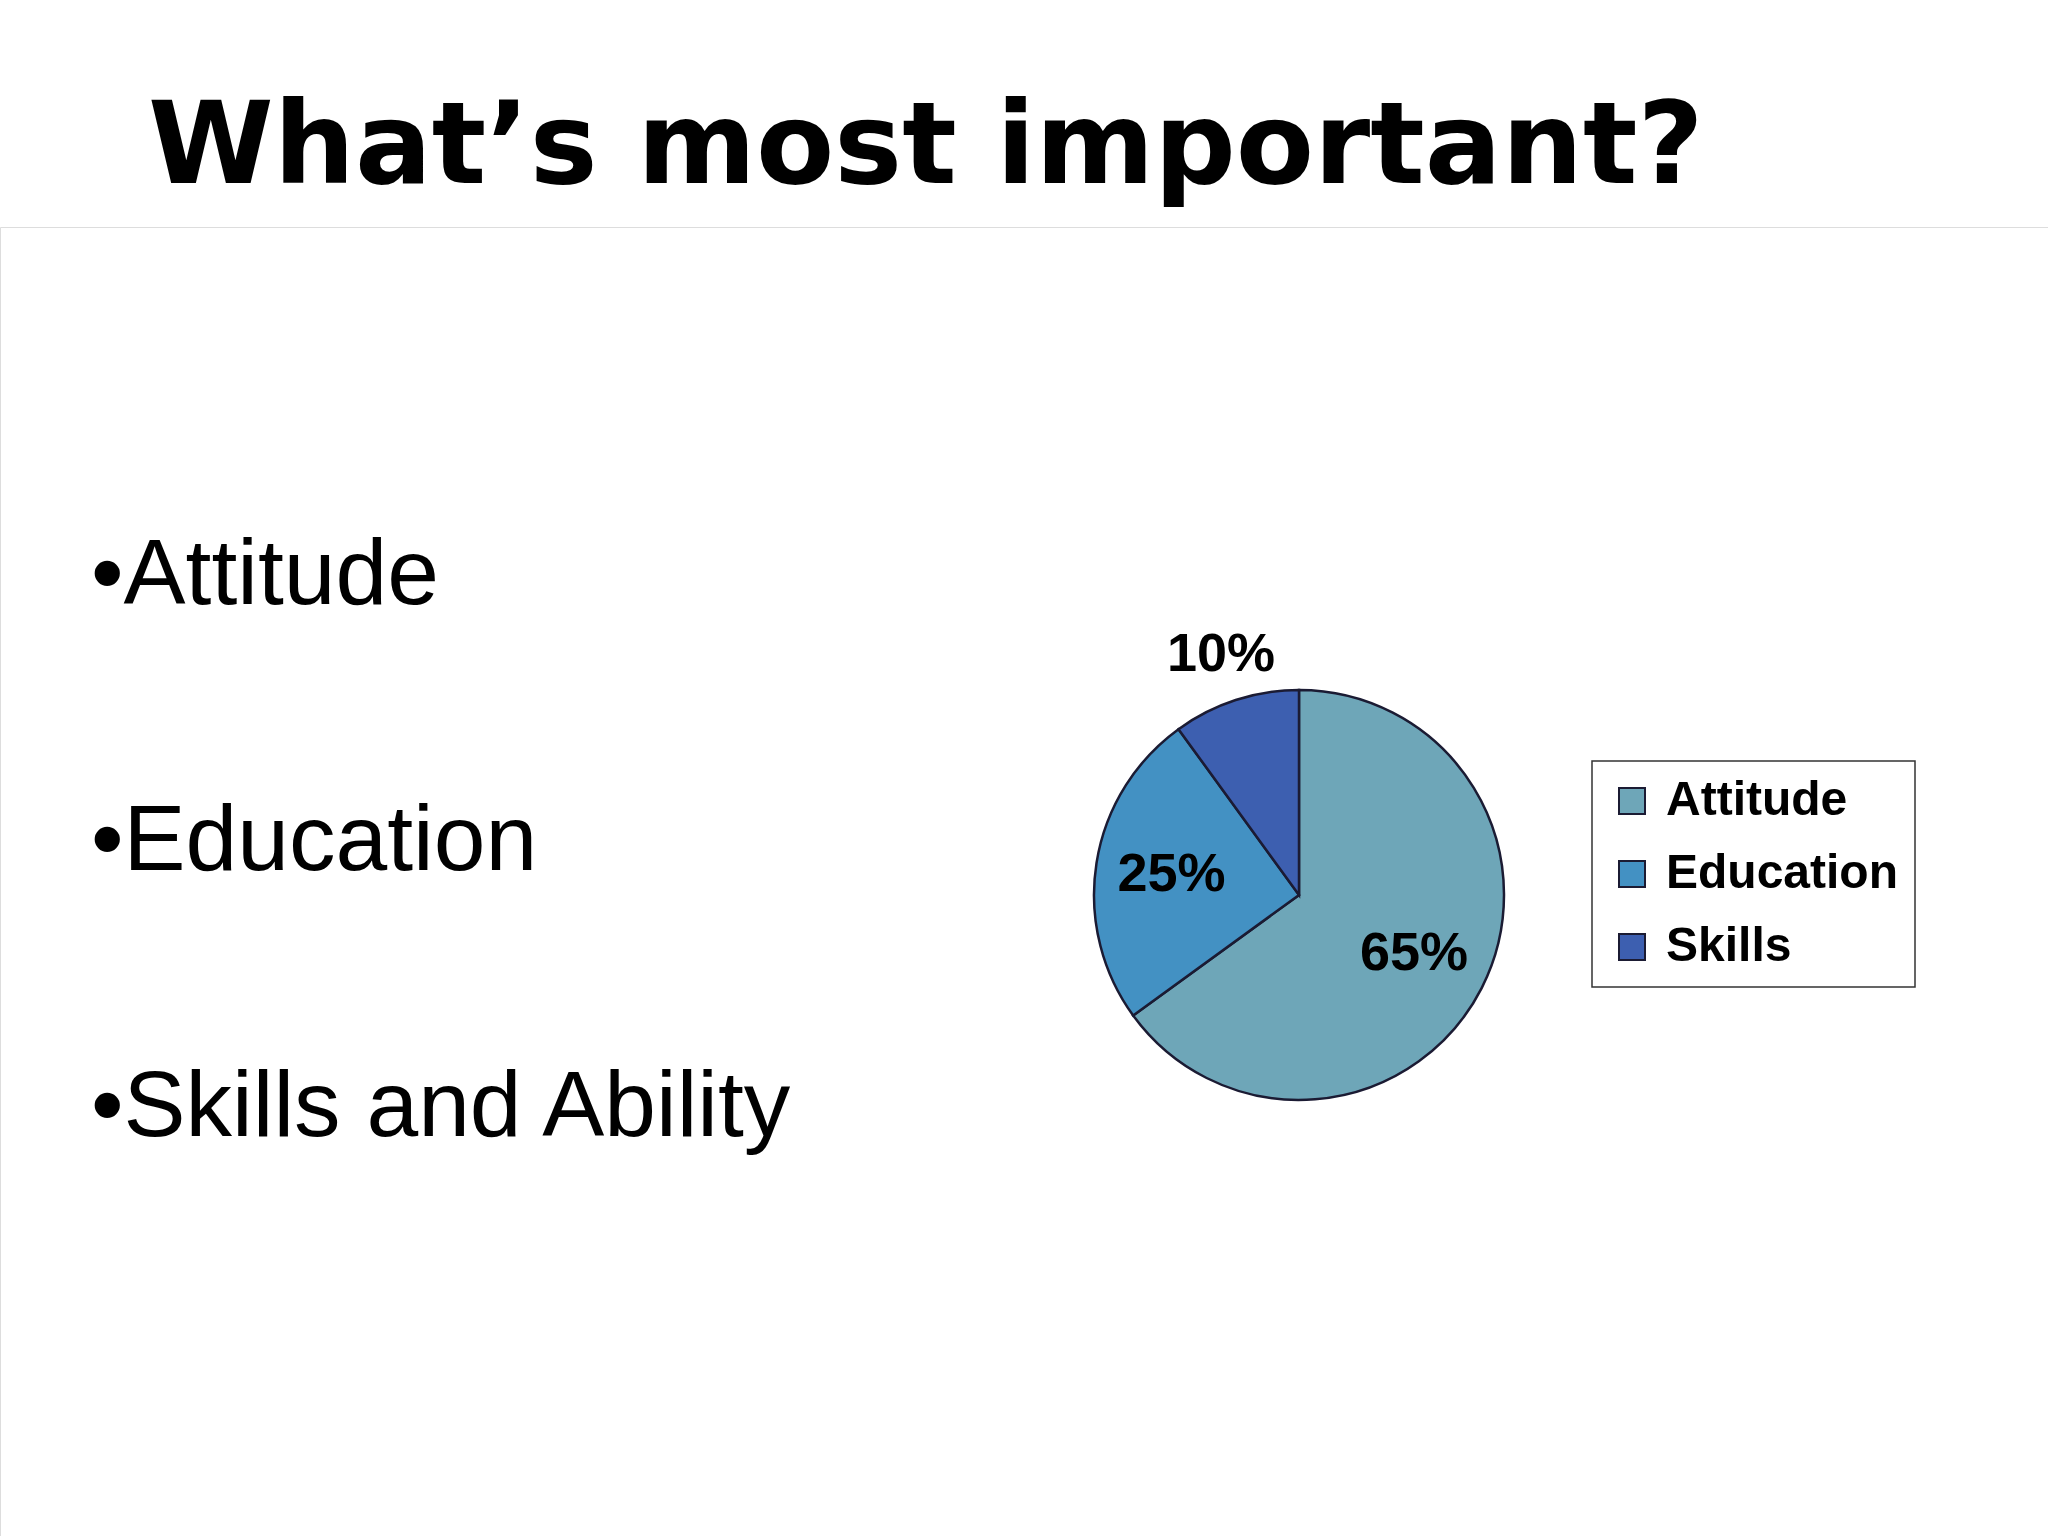 This screenshot has width=2048, height=1536. I want to click on data-label: 25%, so click(1171, 871).